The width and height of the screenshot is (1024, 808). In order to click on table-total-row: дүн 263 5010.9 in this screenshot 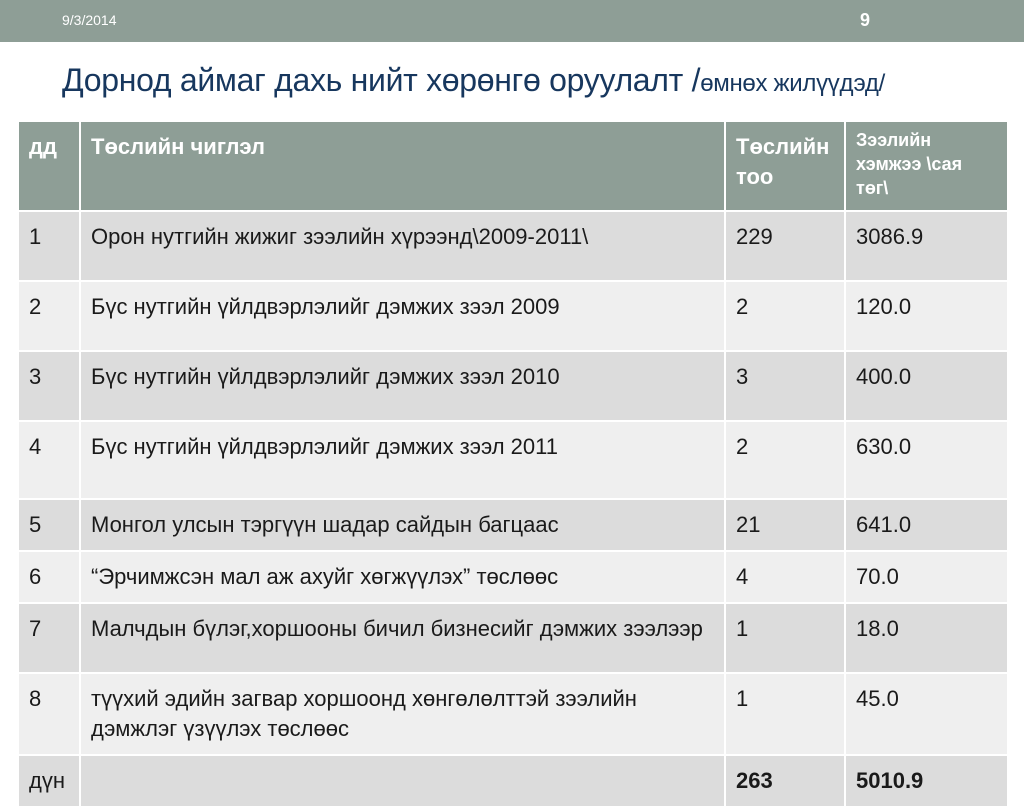, I will do `click(513, 781)`.